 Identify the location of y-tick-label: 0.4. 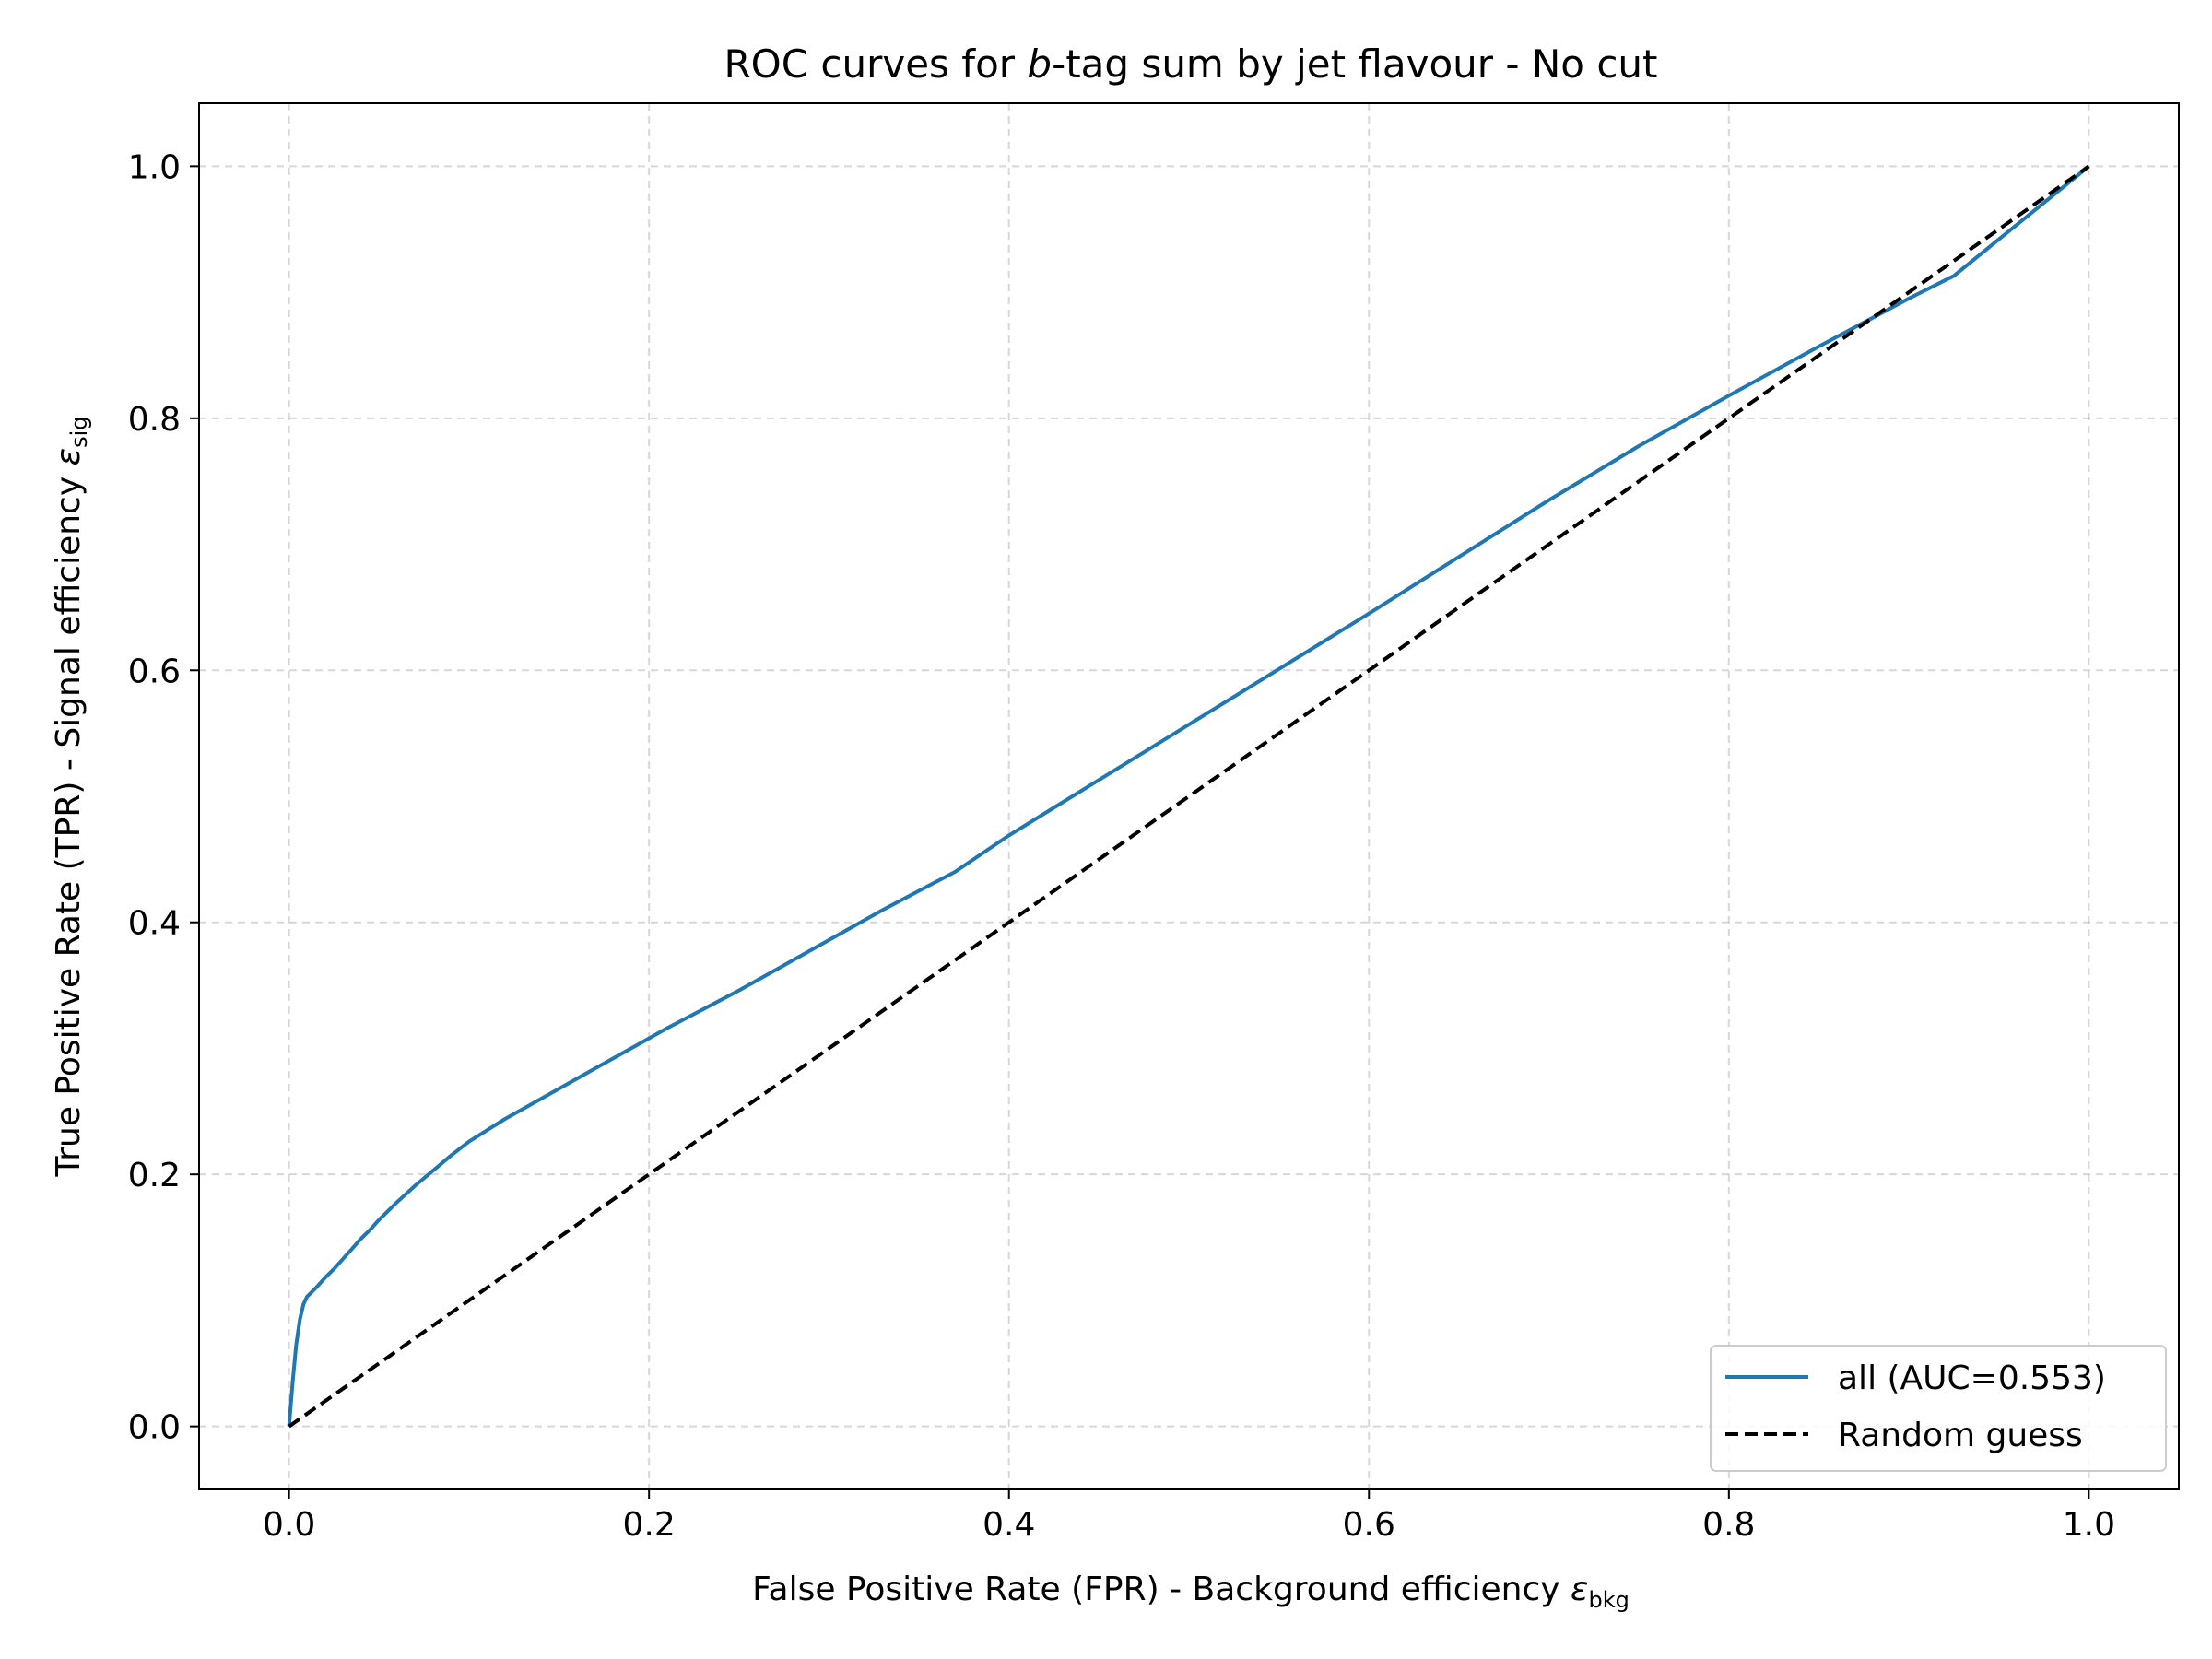
(154, 924).